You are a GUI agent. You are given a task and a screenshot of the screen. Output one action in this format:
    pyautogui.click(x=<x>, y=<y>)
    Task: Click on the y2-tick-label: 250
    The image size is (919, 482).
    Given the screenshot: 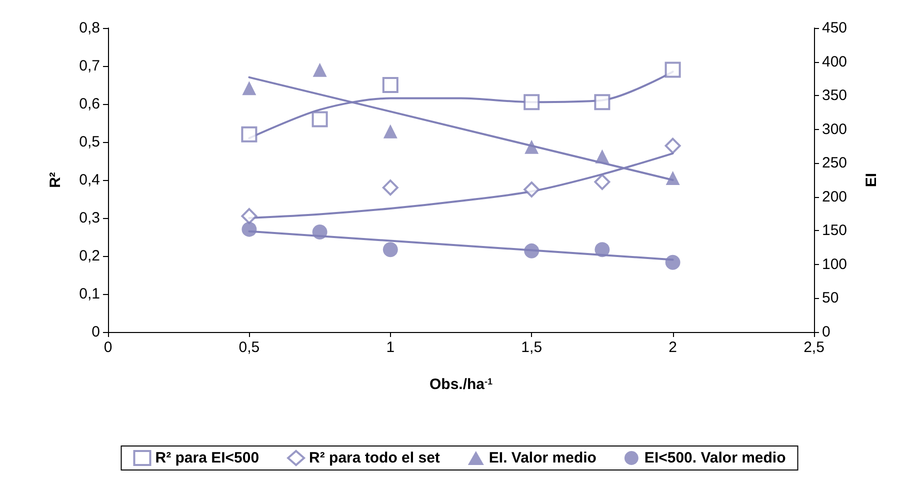 What is the action you would take?
    pyautogui.click(x=835, y=163)
    